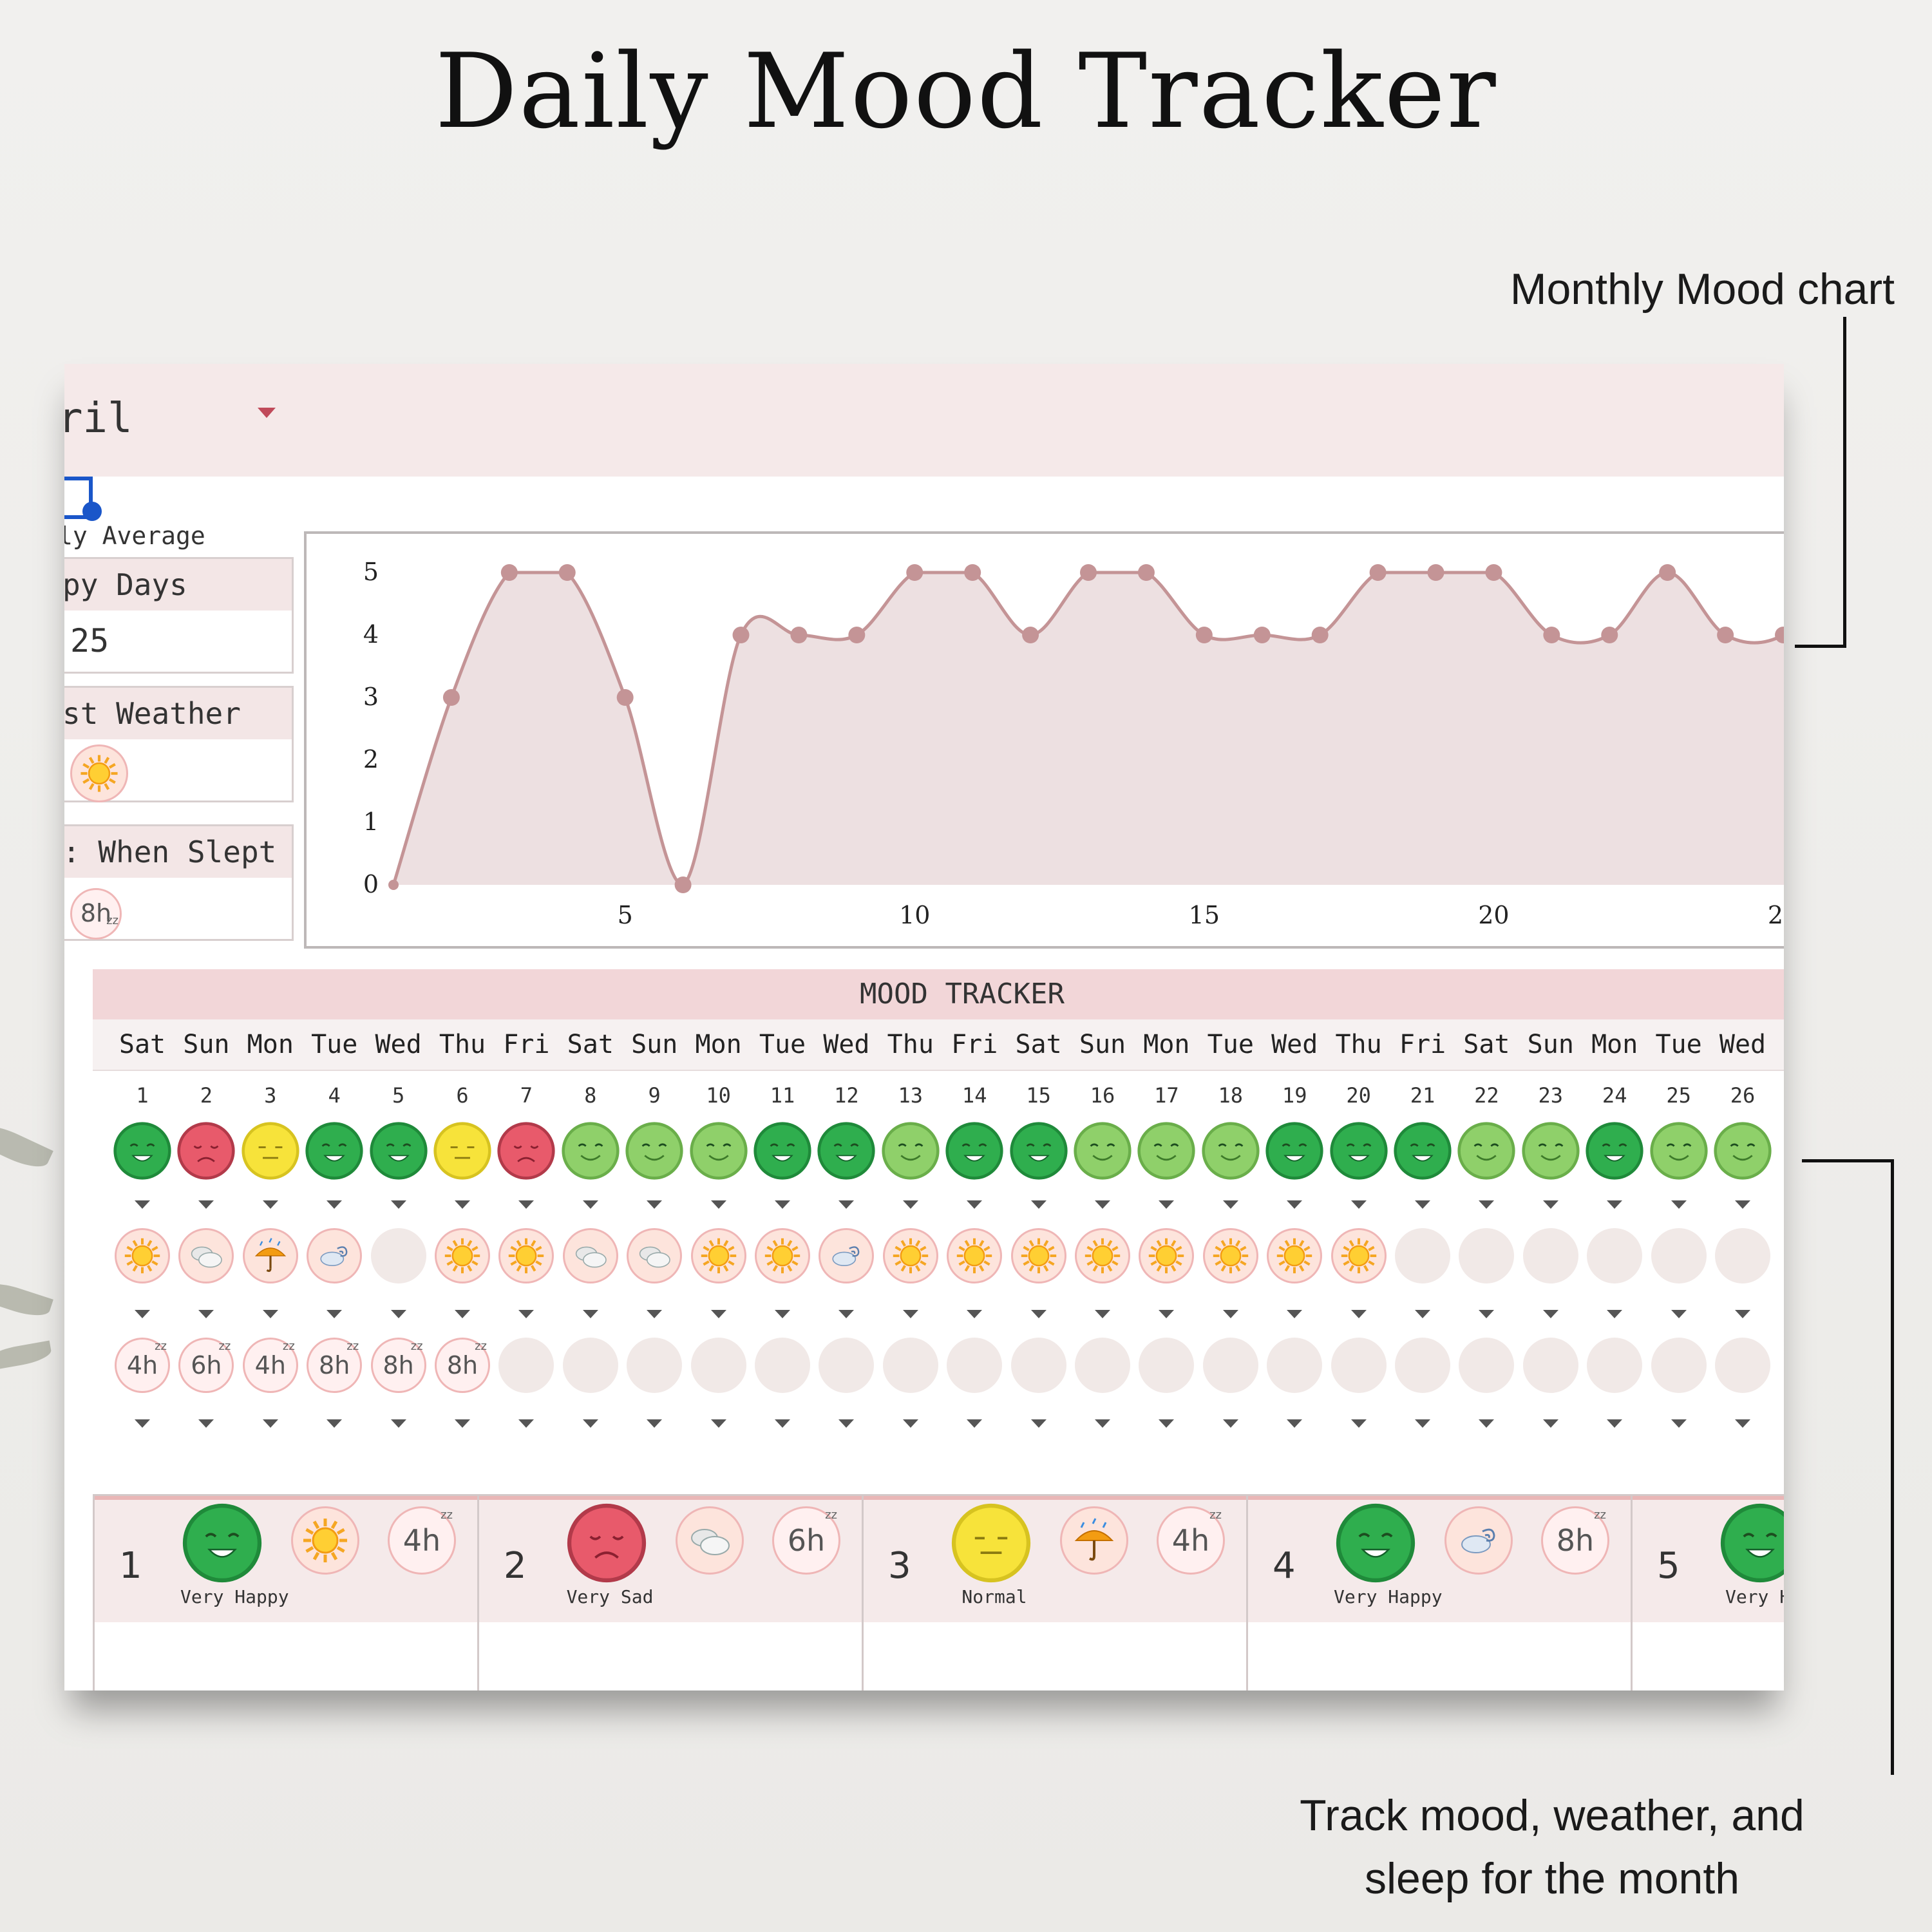 This screenshot has width=1932, height=1932. What do you see at coordinates (99, 418) in the screenshot?
I see `month-select-value: ril` at bounding box center [99, 418].